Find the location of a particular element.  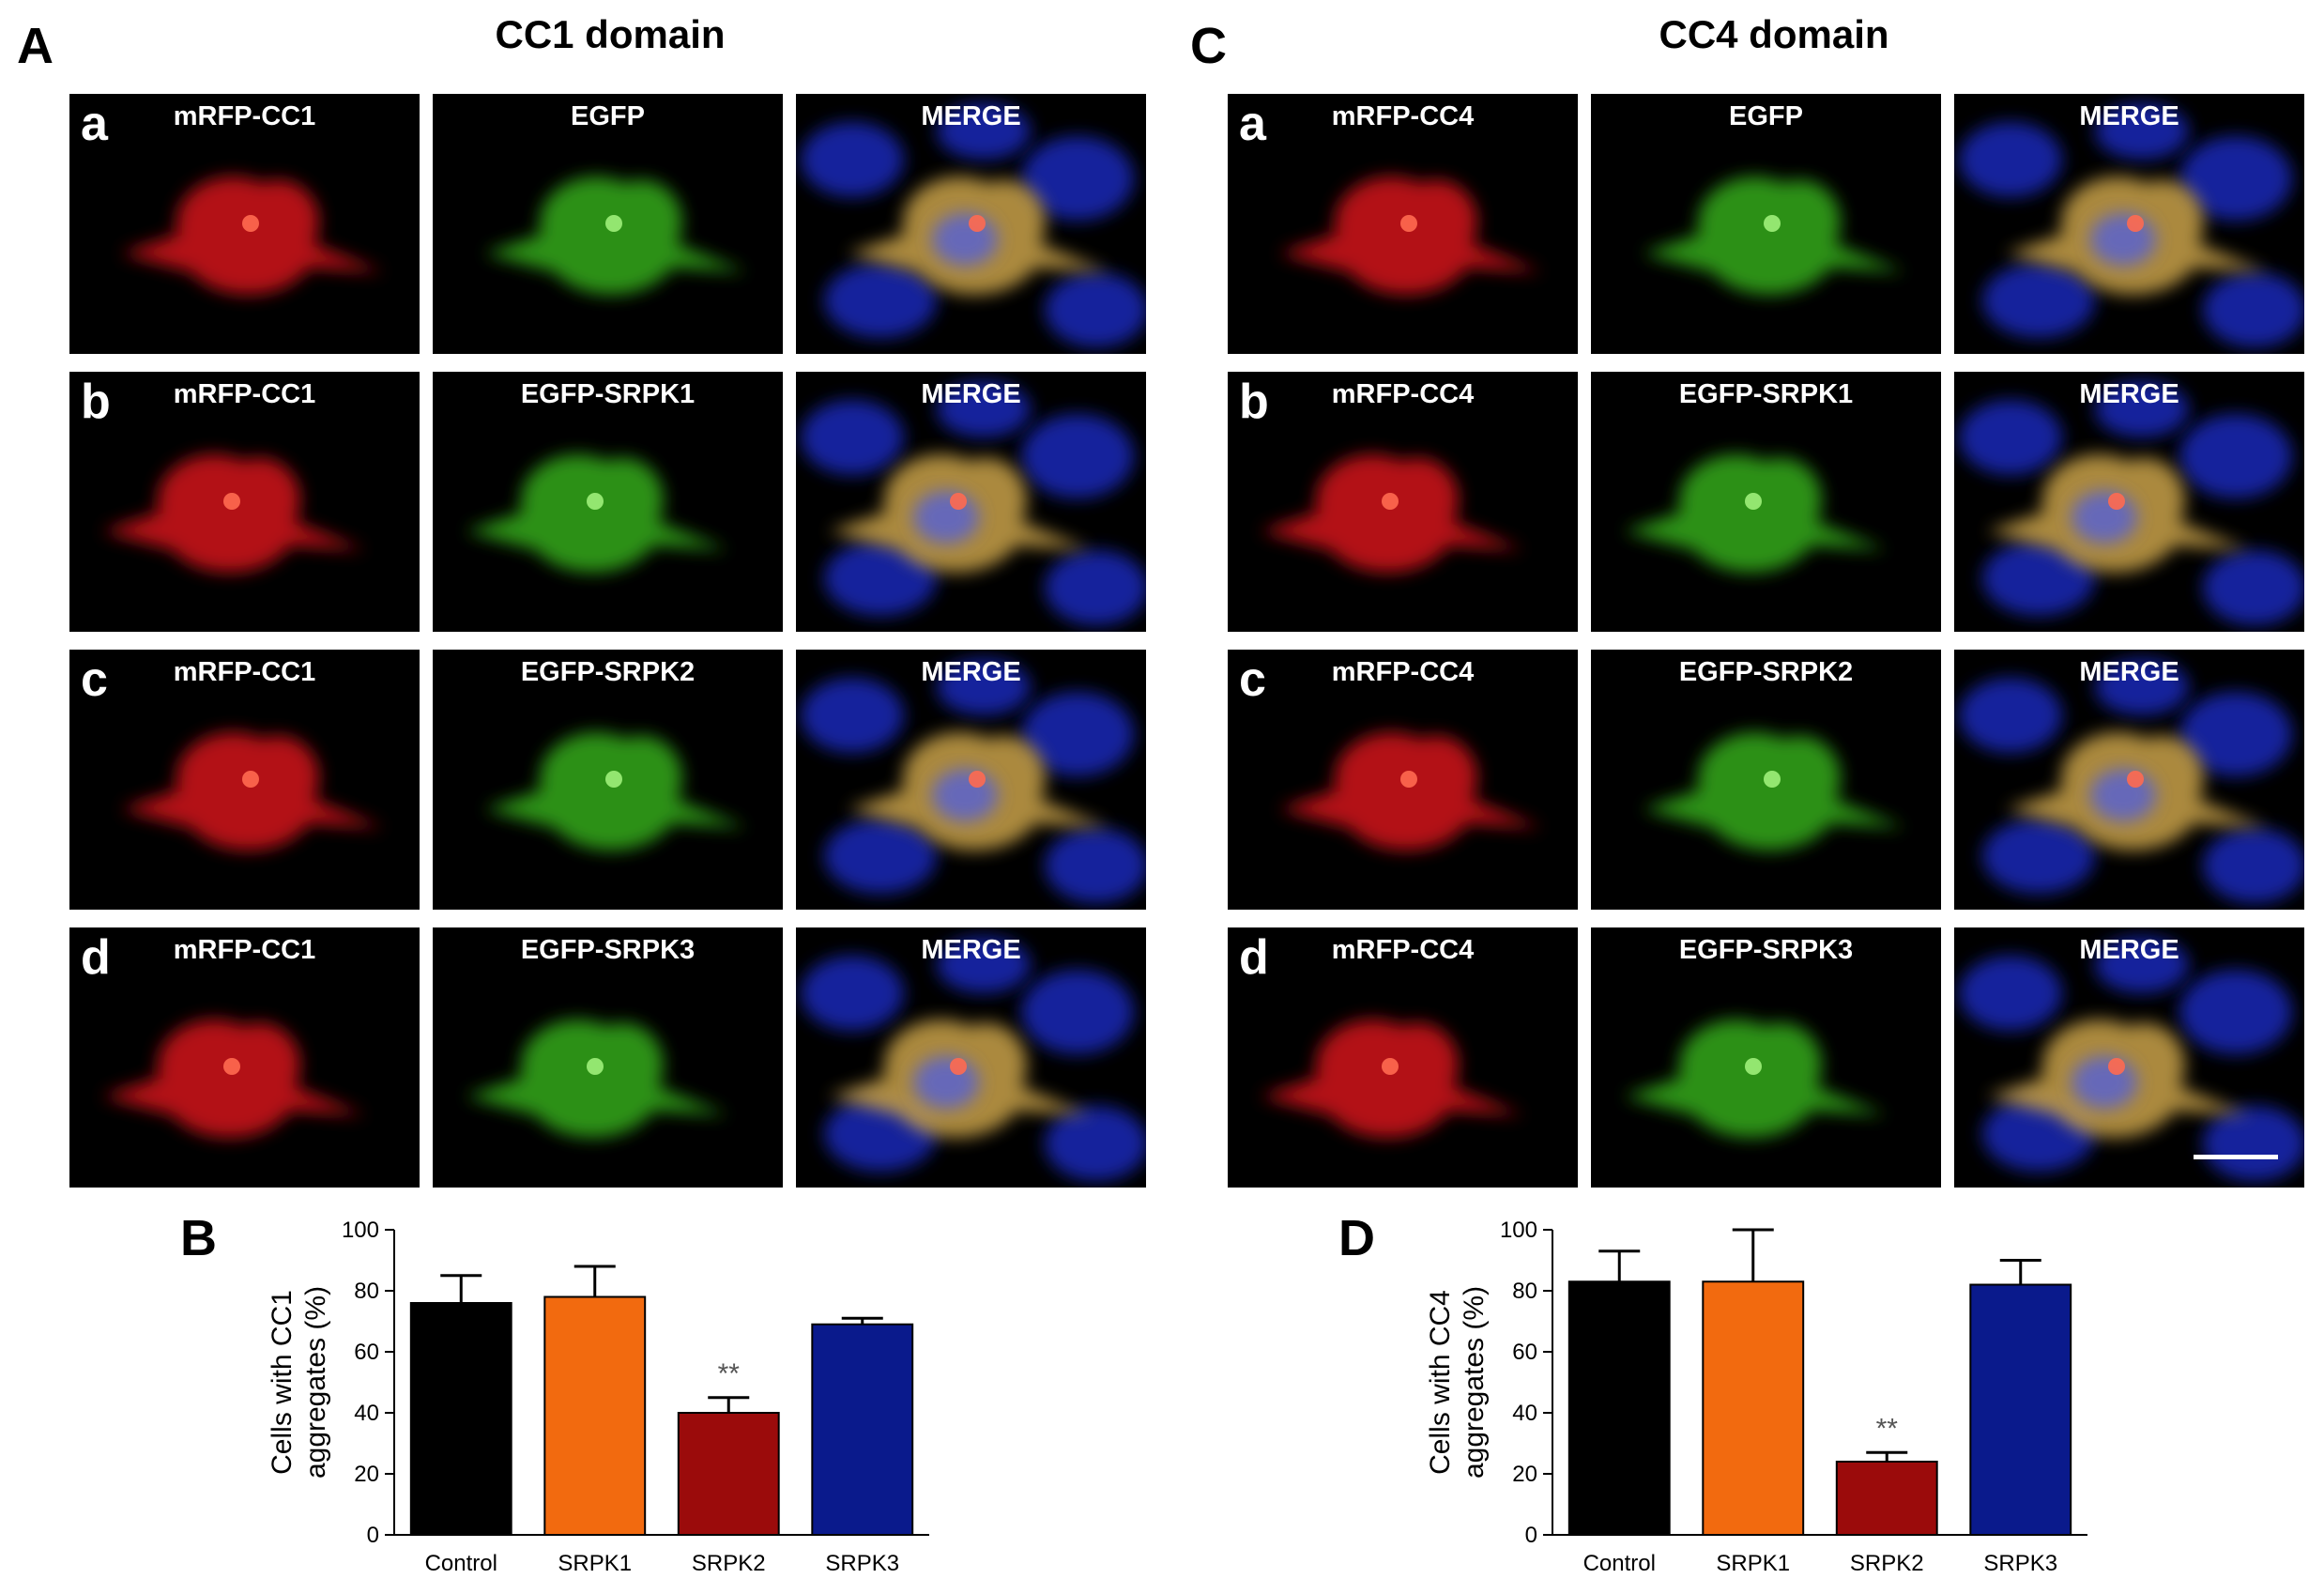

micrograph-right-b-merge: MERGE is located at coordinates (2129, 502).